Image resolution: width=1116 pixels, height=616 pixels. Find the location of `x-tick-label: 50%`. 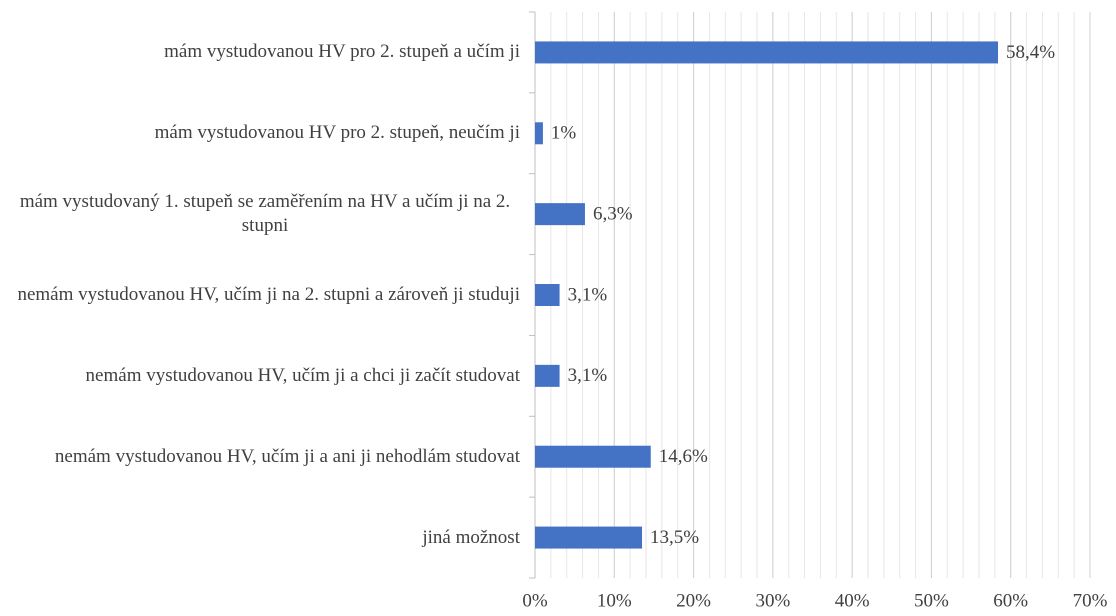

x-tick-label: 50% is located at coordinates (931, 600).